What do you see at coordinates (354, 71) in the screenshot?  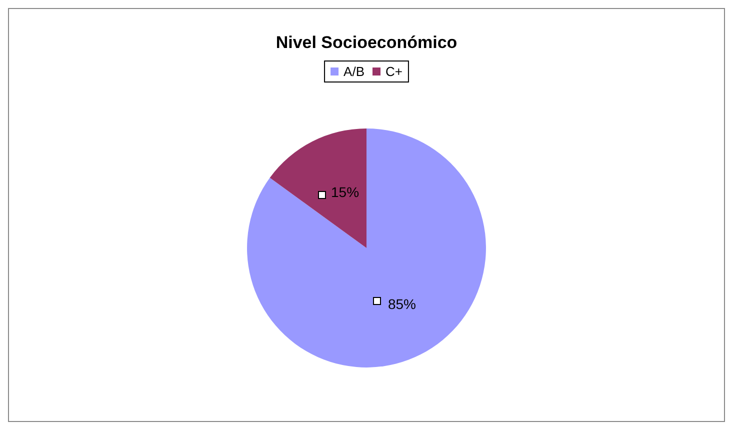 I see `legend-label: A/B` at bounding box center [354, 71].